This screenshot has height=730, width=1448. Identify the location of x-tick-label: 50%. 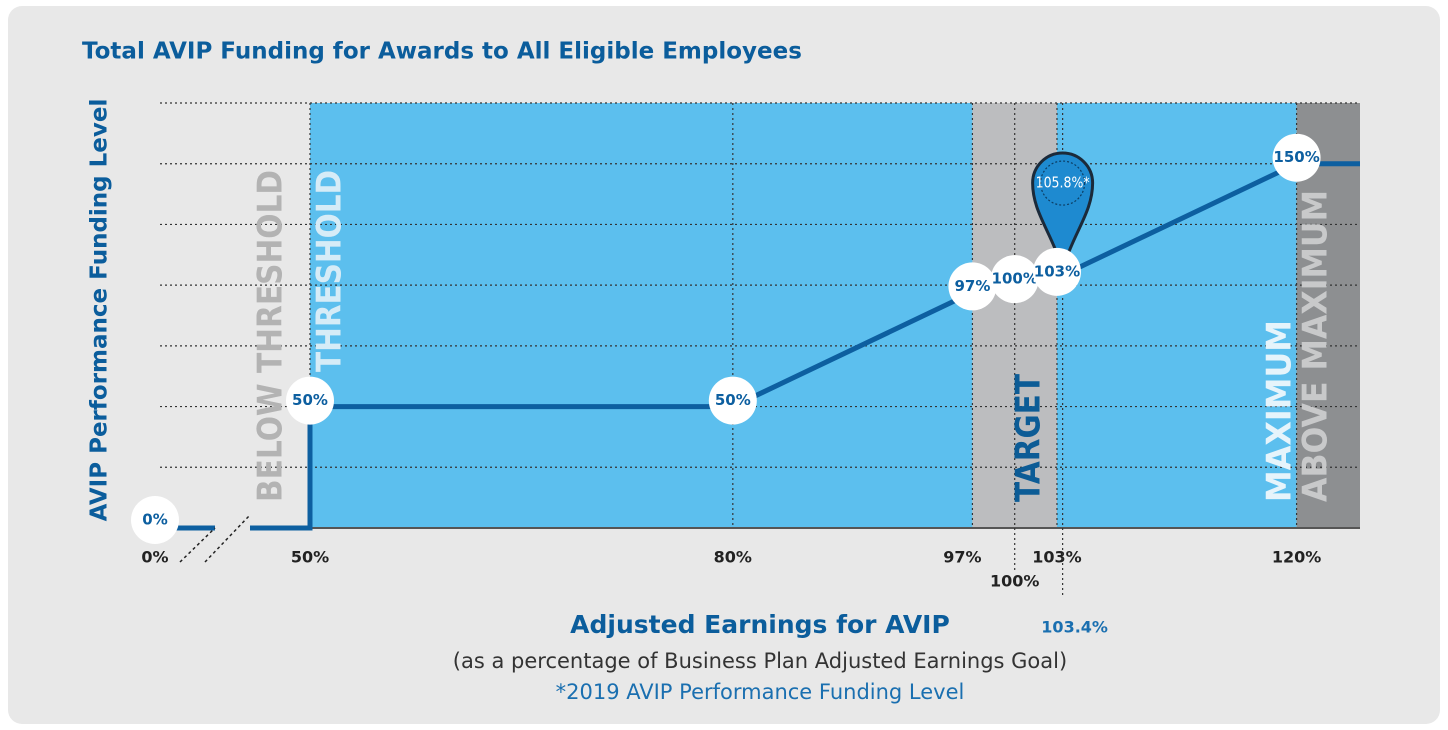
(310, 557).